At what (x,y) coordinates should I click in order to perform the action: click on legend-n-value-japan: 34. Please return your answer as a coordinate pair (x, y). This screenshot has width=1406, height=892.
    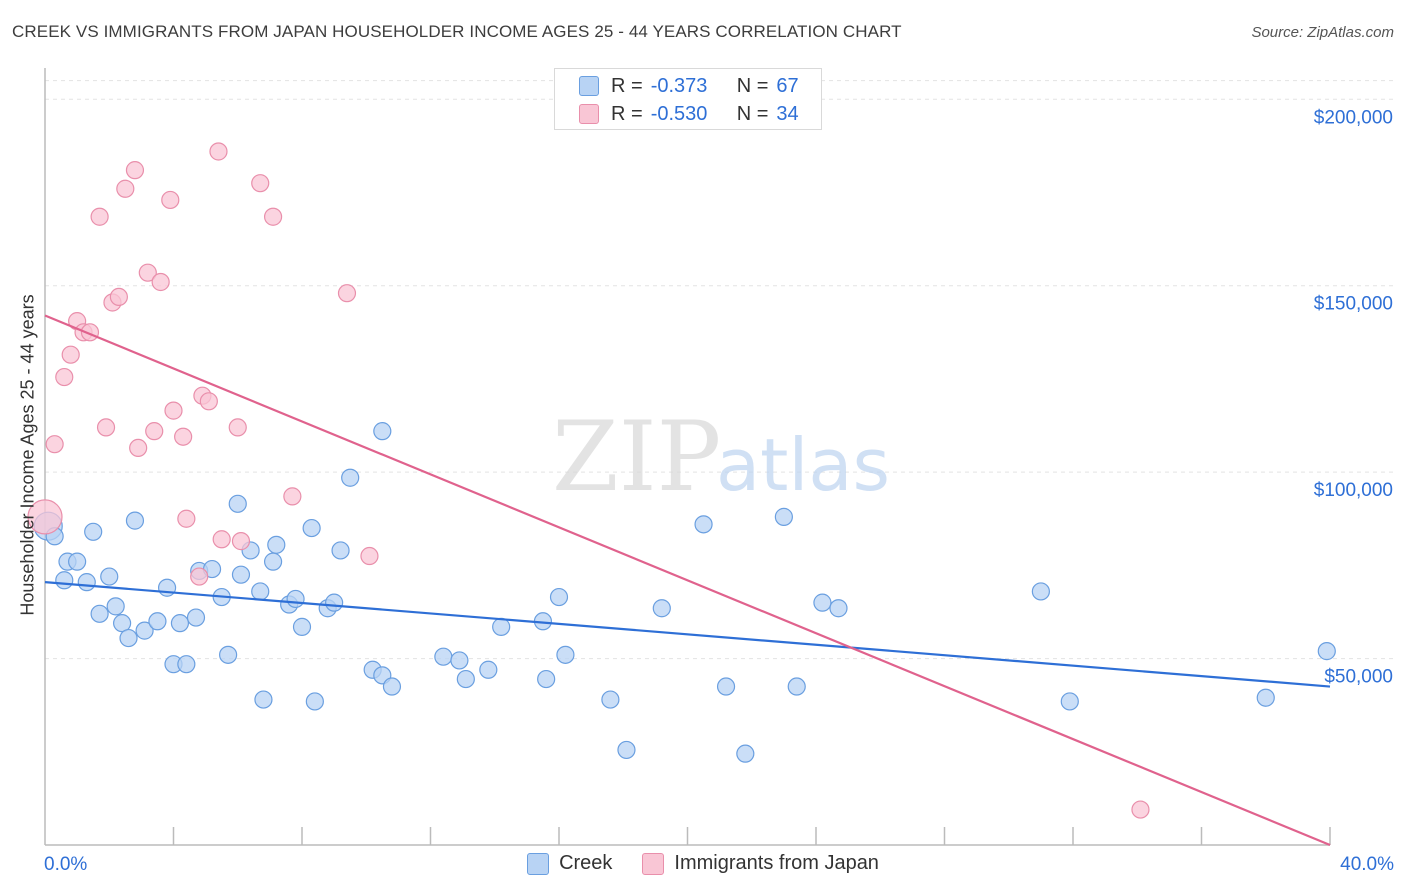
    Looking at the image, I should click on (787, 113).